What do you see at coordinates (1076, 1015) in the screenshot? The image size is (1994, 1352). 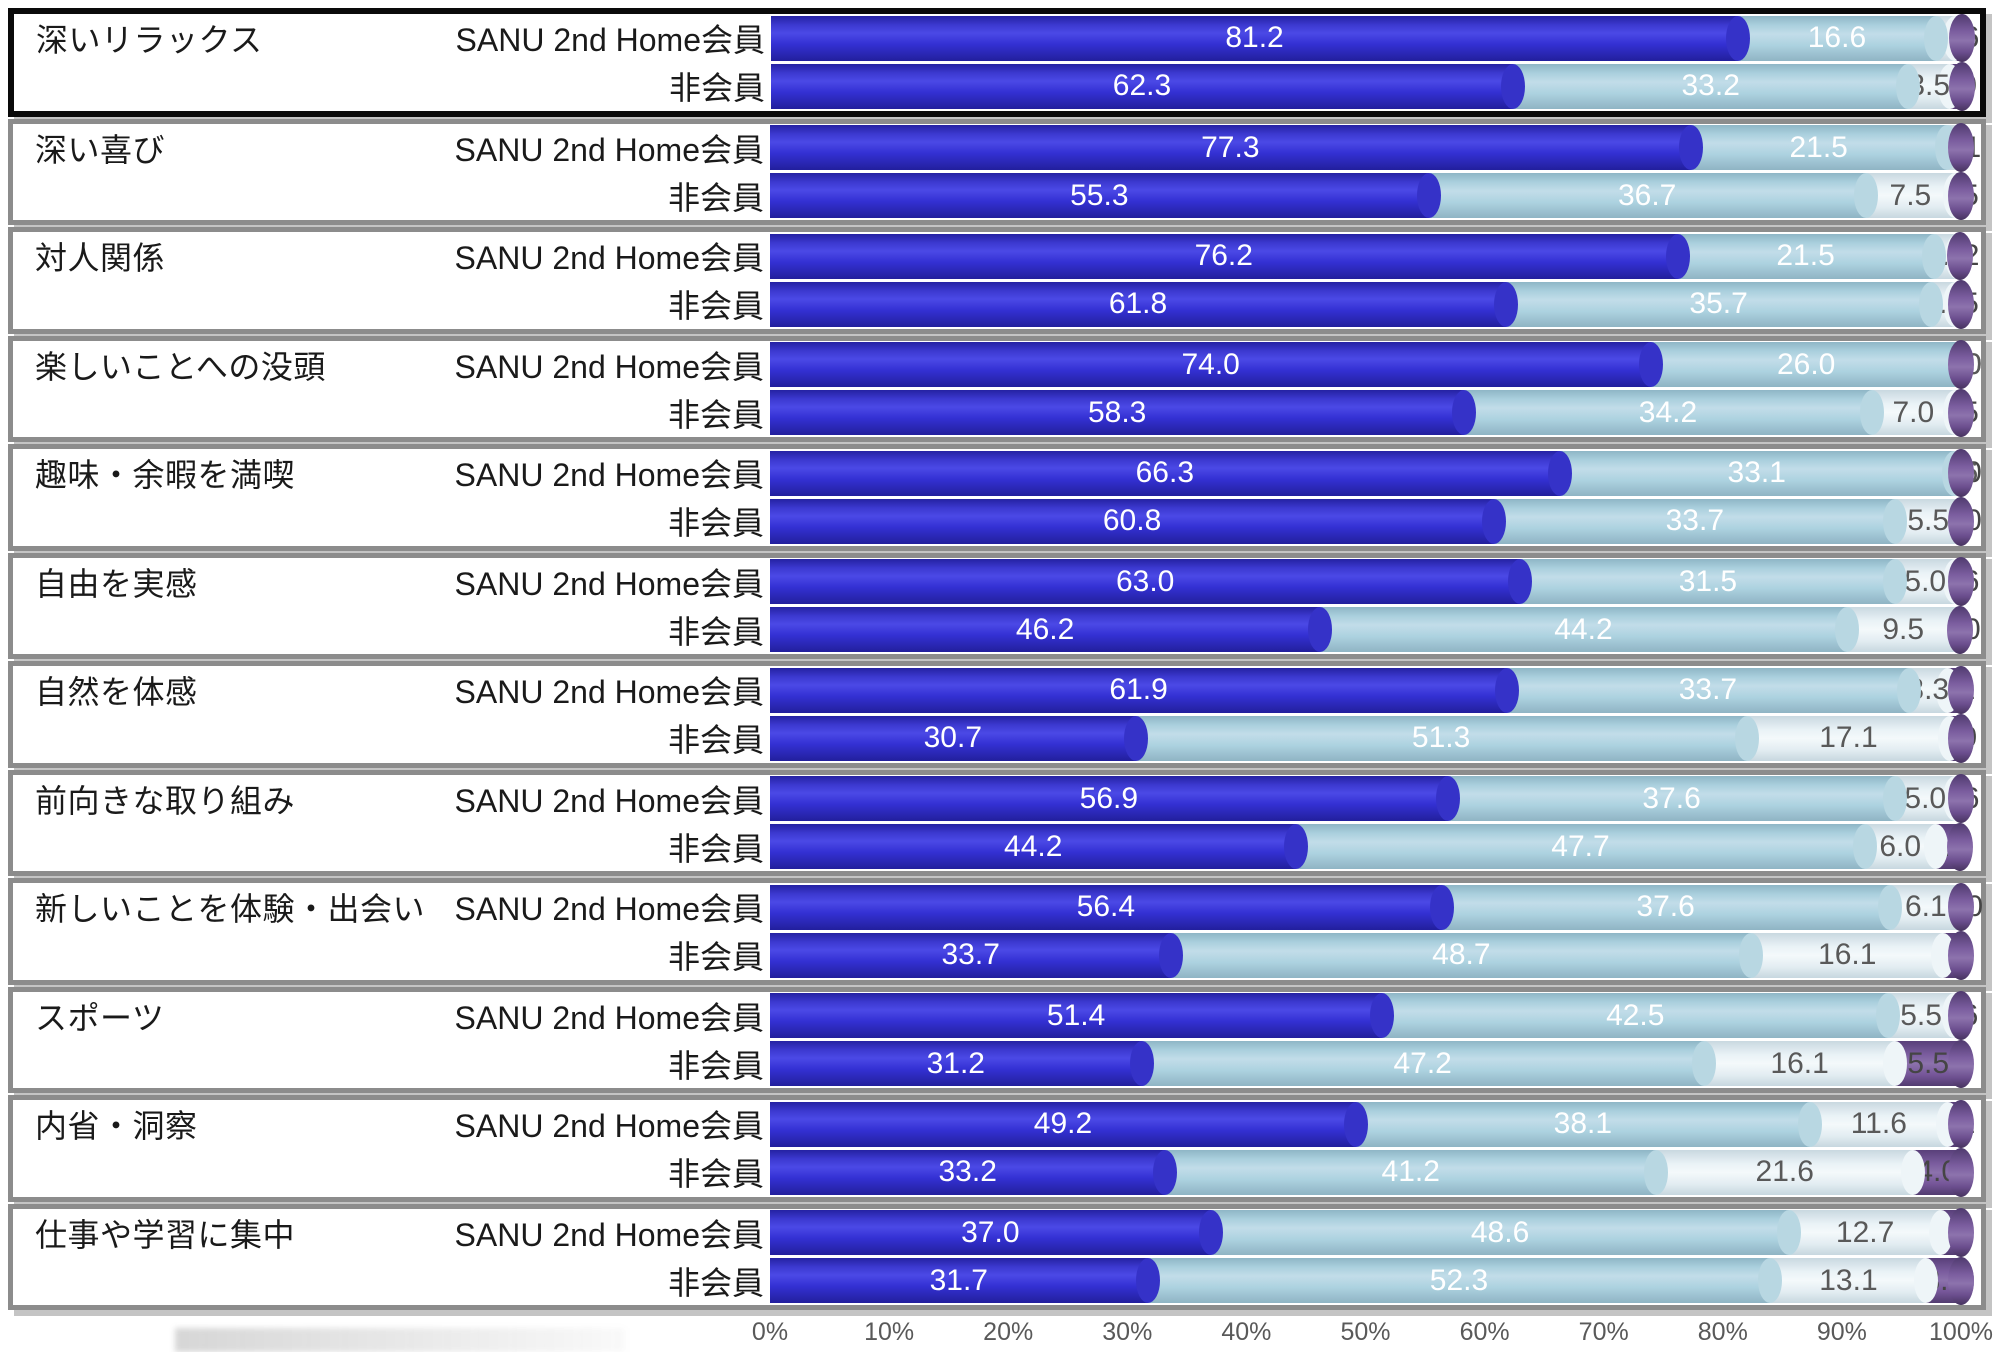 I see `segment-value: 51.4` at bounding box center [1076, 1015].